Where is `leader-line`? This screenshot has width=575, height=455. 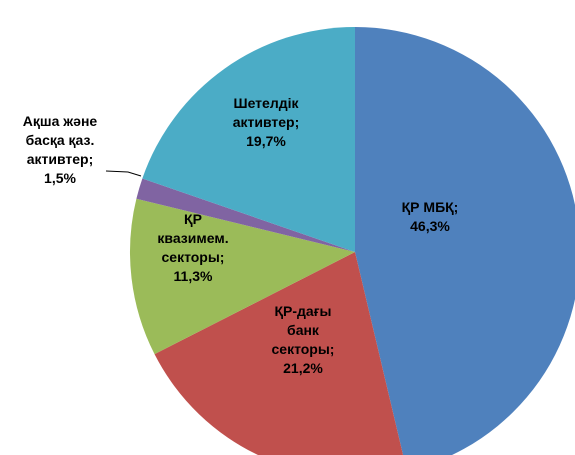 leader-line is located at coordinates (123, 173).